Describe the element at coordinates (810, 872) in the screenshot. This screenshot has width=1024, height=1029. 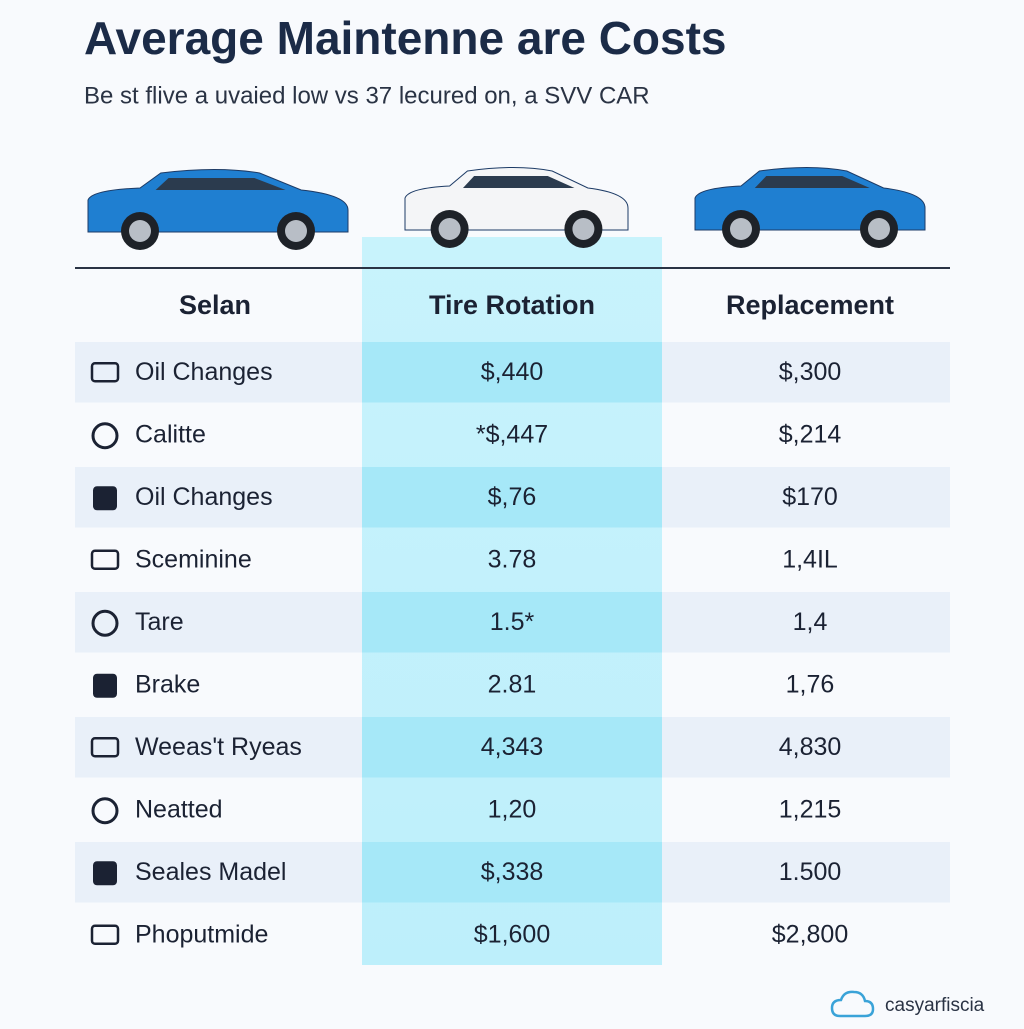
I see `cell-value: 1.500` at that location.